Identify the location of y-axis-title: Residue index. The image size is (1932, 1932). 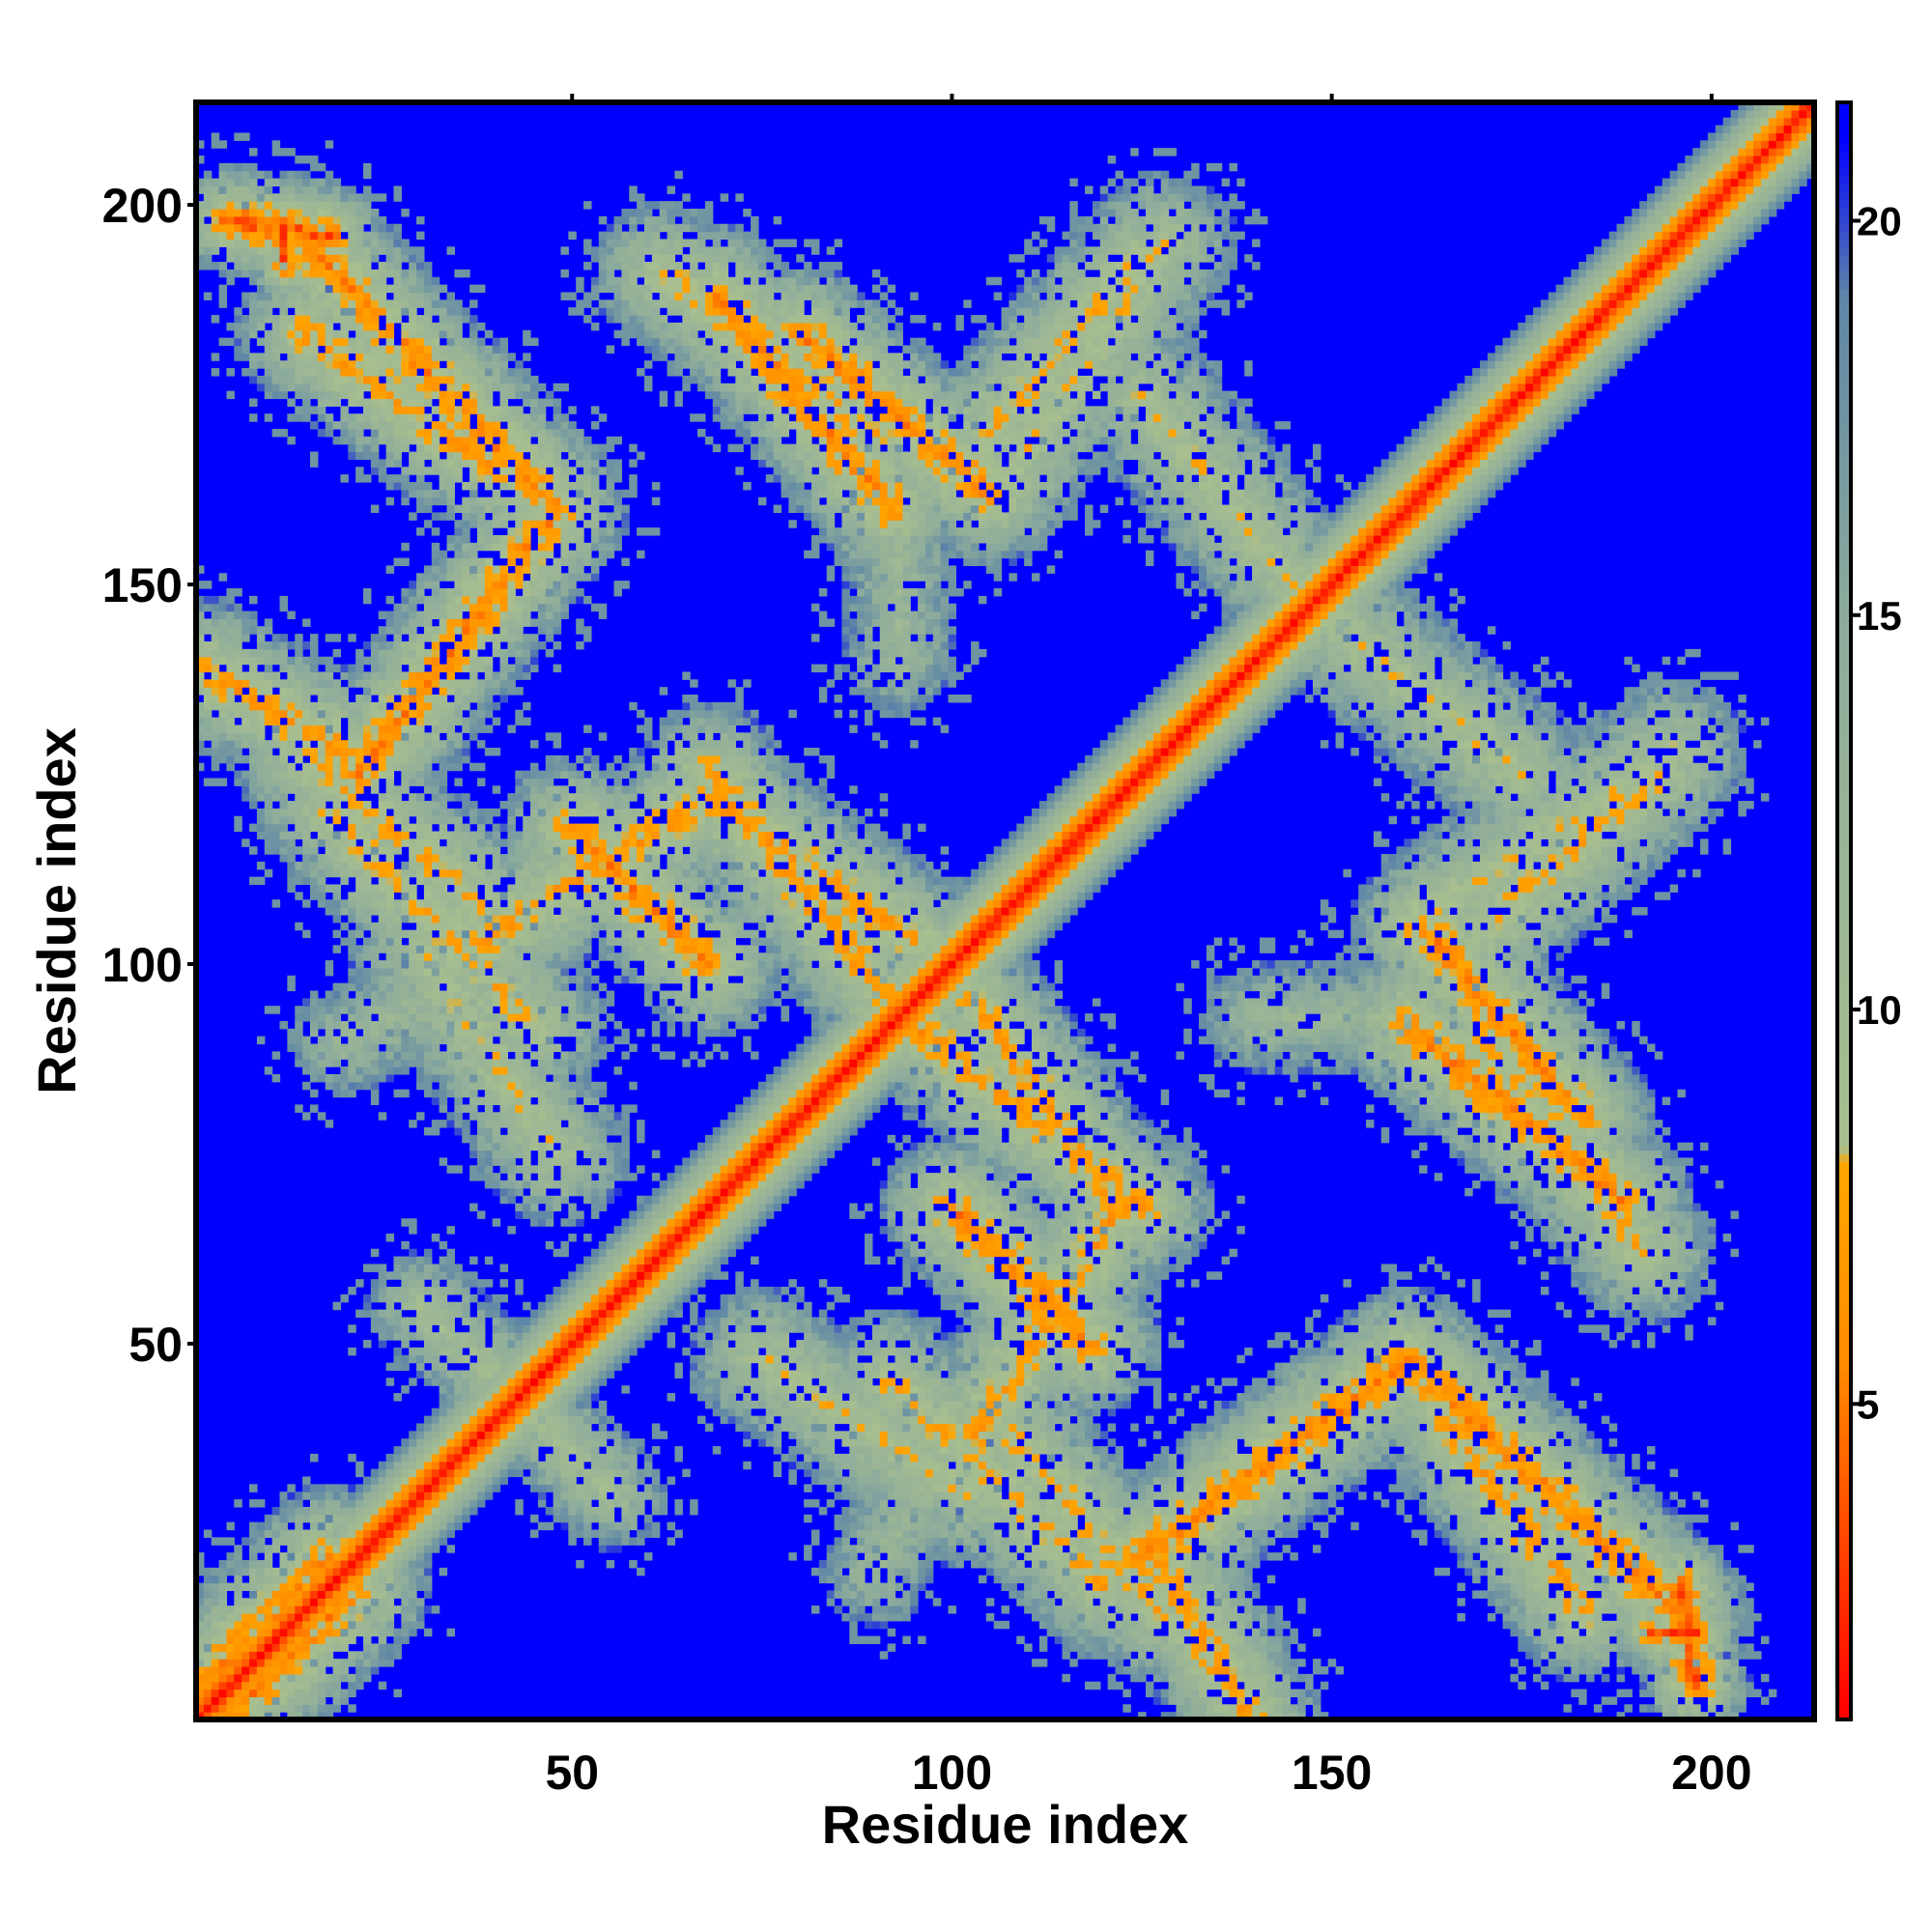
(56, 910).